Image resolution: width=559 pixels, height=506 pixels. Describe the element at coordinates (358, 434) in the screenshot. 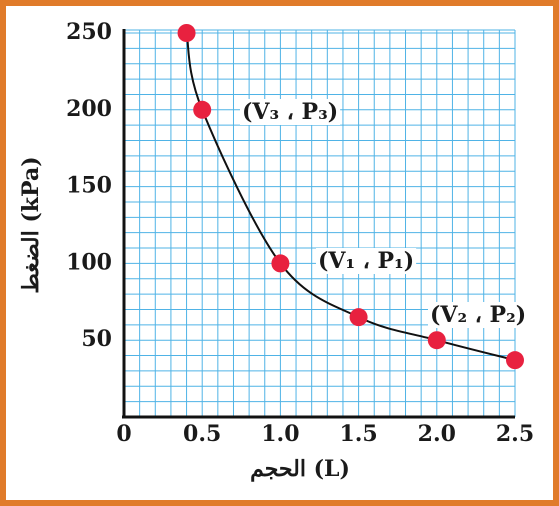

I see `x-tick-label: 1.5` at that location.